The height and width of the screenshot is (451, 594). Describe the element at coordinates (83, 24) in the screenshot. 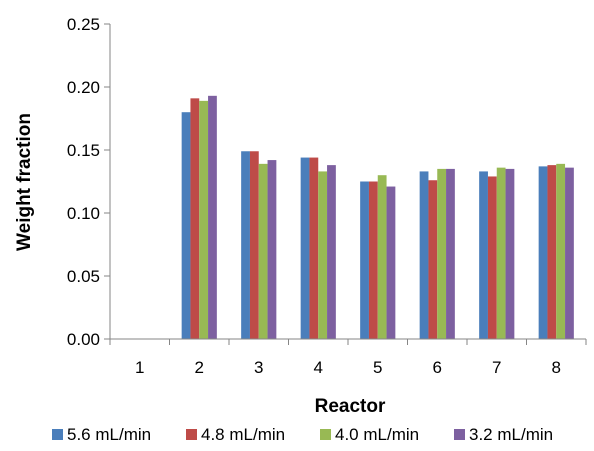

I see `y-tick-label: 0.25` at that location.